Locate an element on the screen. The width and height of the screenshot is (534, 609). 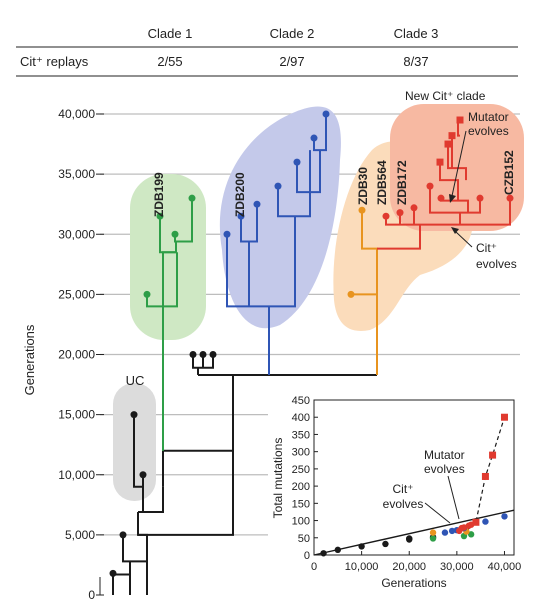
y-tick-label: 10,000 is located at coordinates (76, 475).